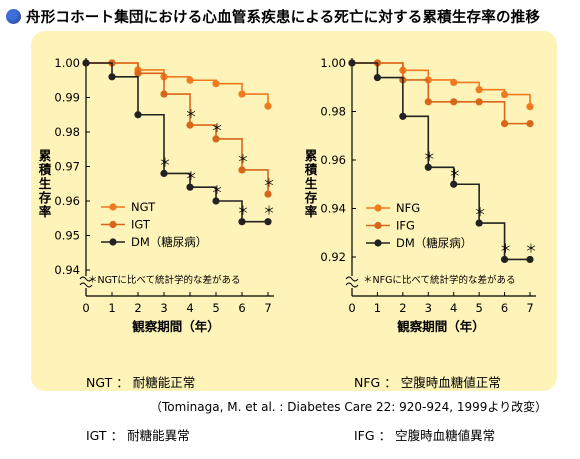 The image size is (580, 459). Describe the element at coordinates (158, 435) in the screenshot. I see `def-desc: 耐糖能異常` at that location.